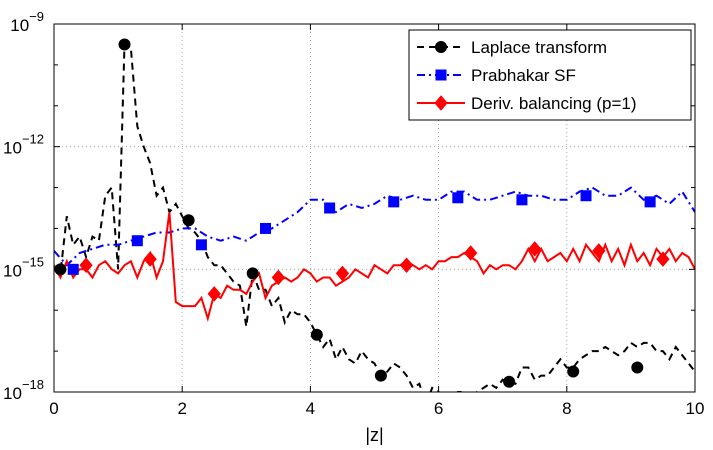 This screenshot has height=450, width=713. Describe the element at coordinates (310, 408) in the screenshot. I see `x-tick-label: 4` at that location.